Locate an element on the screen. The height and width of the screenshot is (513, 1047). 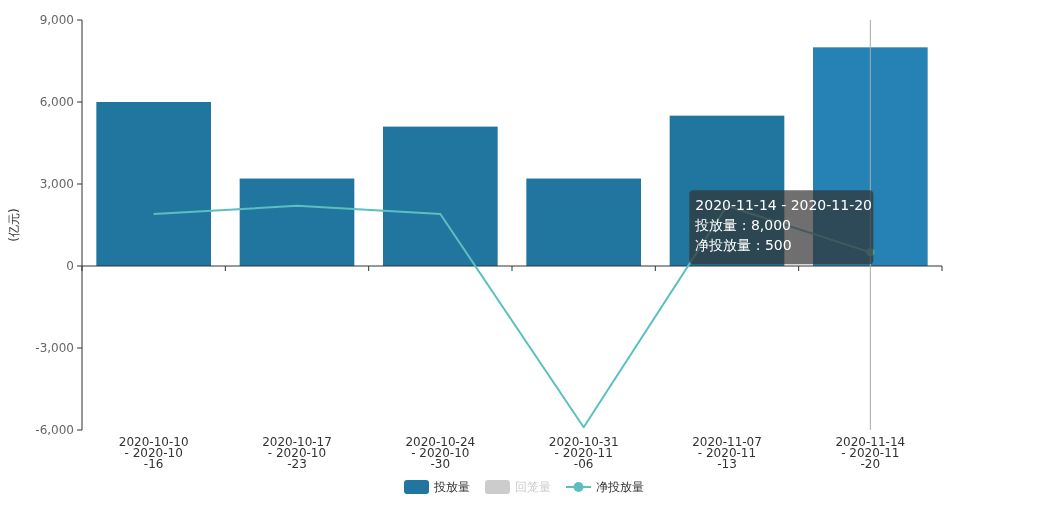
x-tick-label: 2020-10-31 - 2020-11 -06 is located at coordinates (583, 453).